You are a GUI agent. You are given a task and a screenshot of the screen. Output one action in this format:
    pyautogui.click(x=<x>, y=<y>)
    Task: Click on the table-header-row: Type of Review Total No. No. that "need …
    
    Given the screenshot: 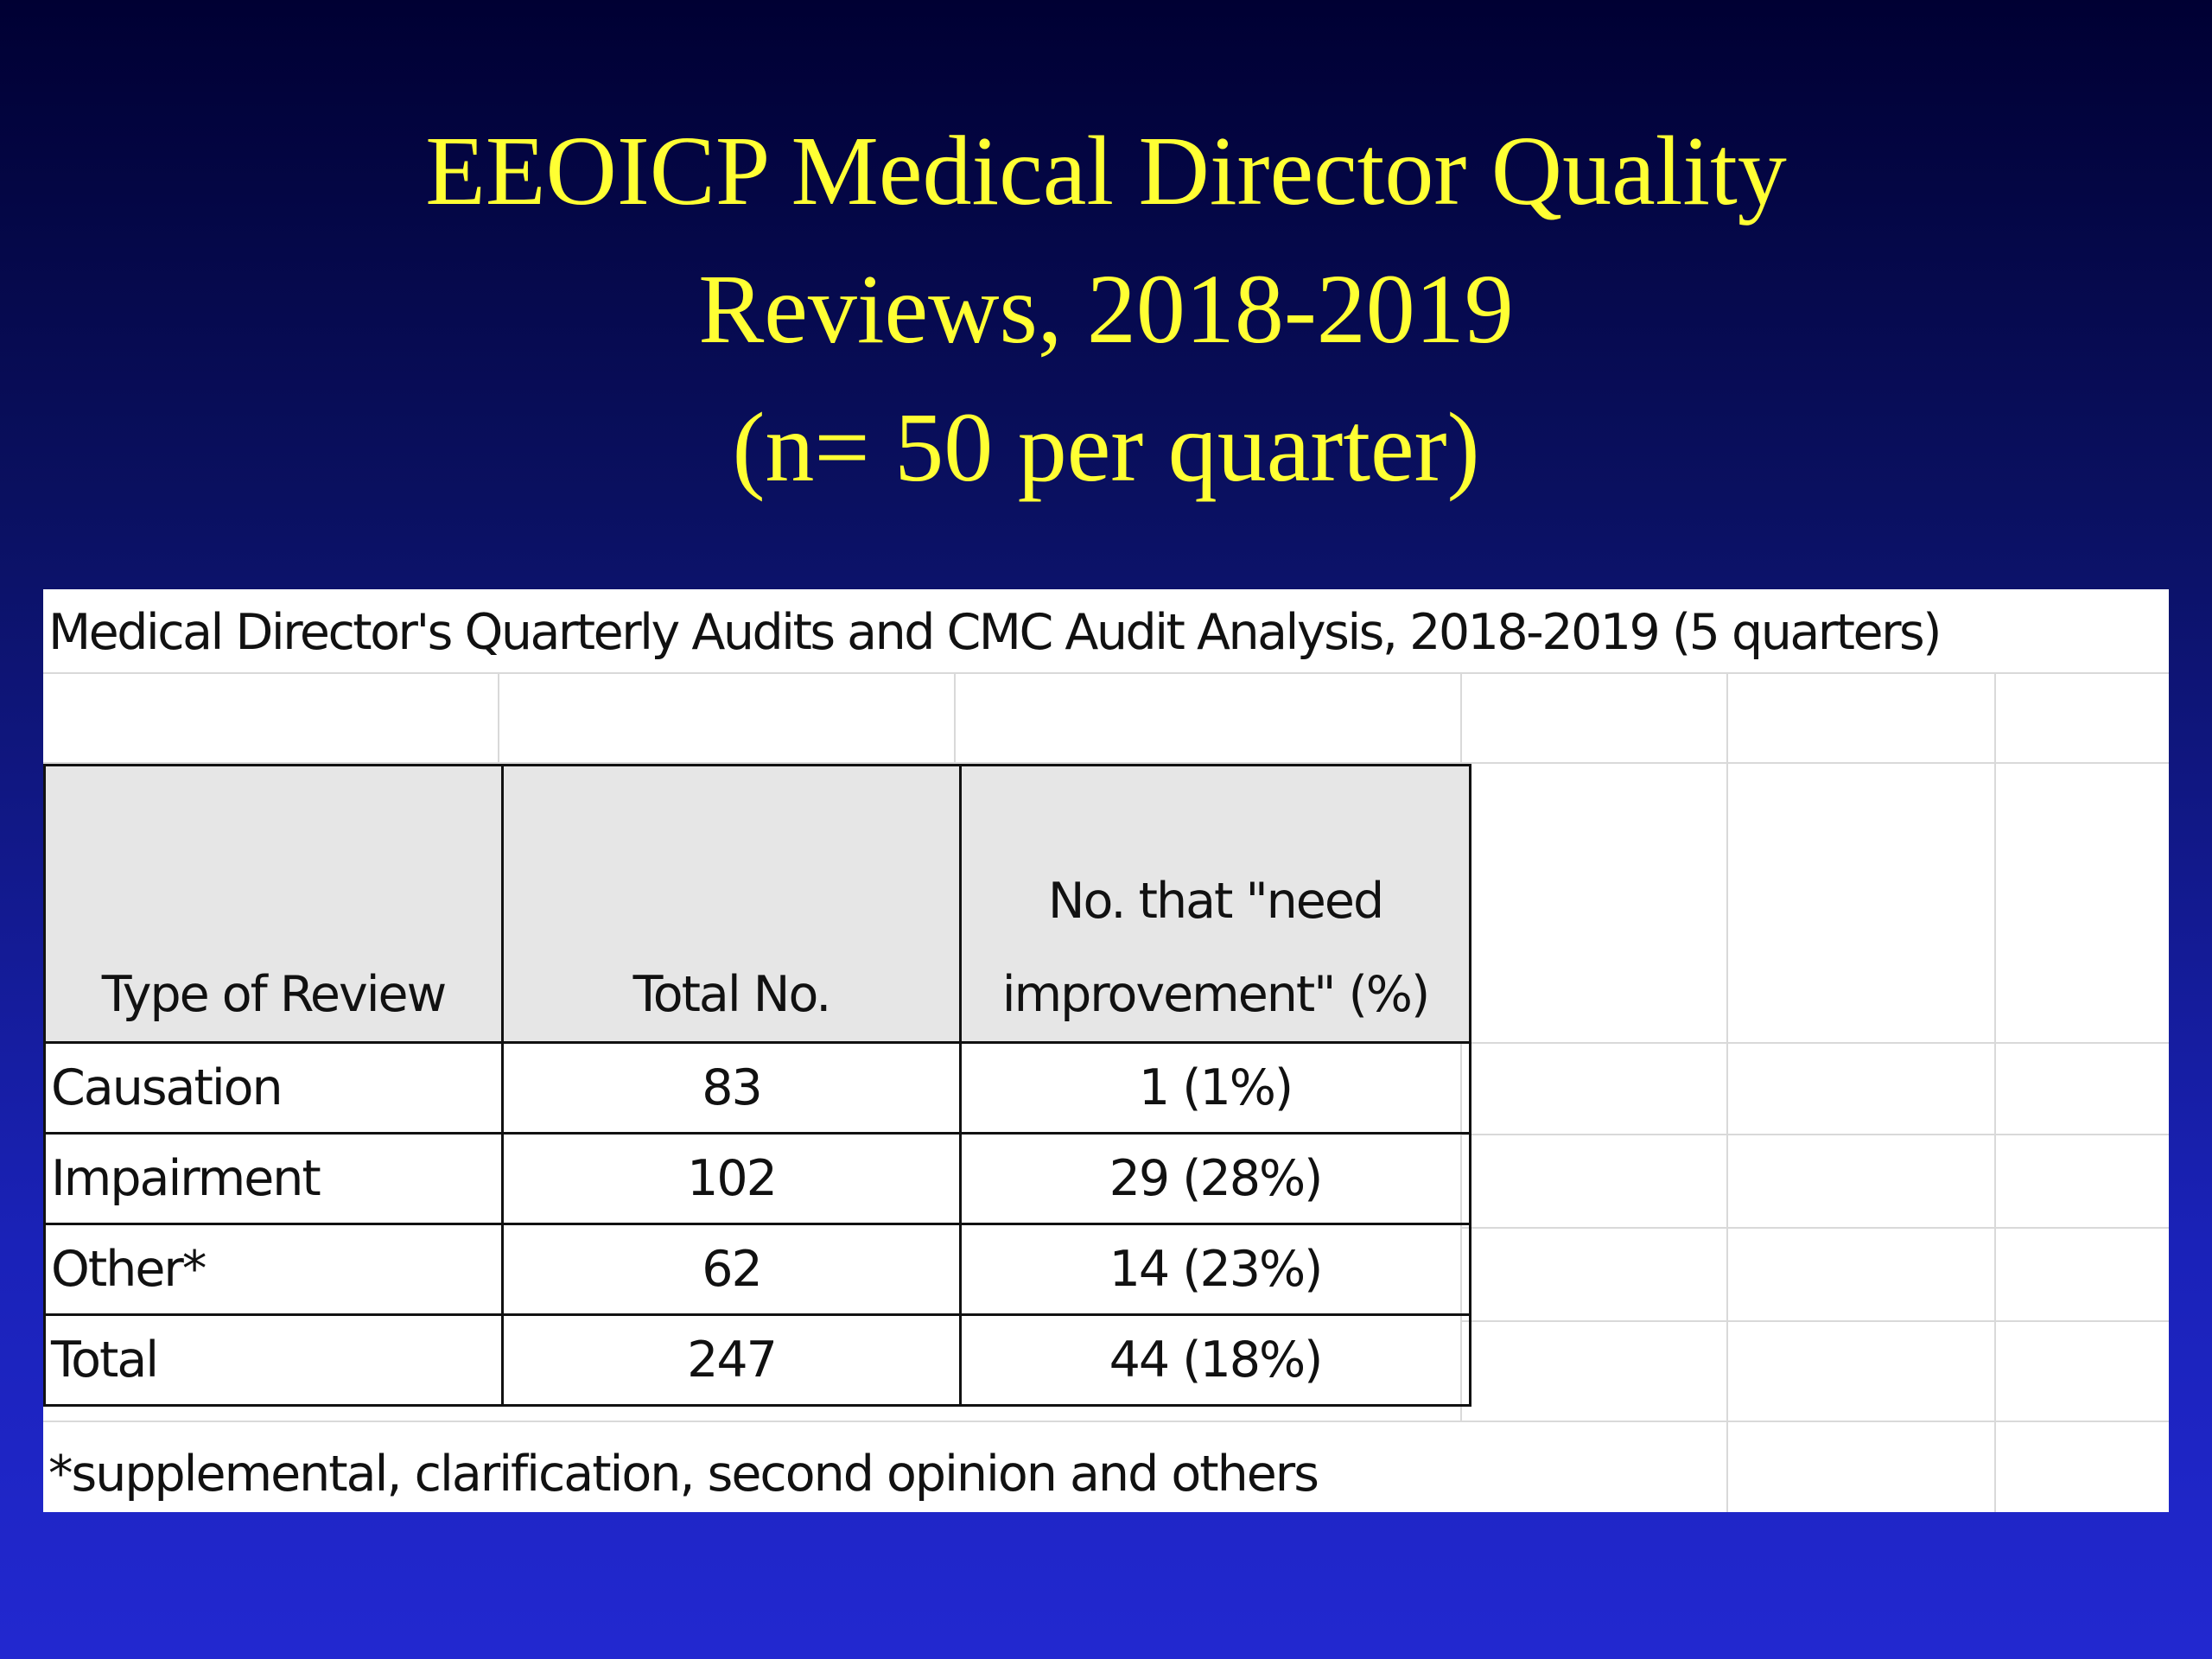 What is the action you would take?
    pyautogui.click(x=757, y=904)
    